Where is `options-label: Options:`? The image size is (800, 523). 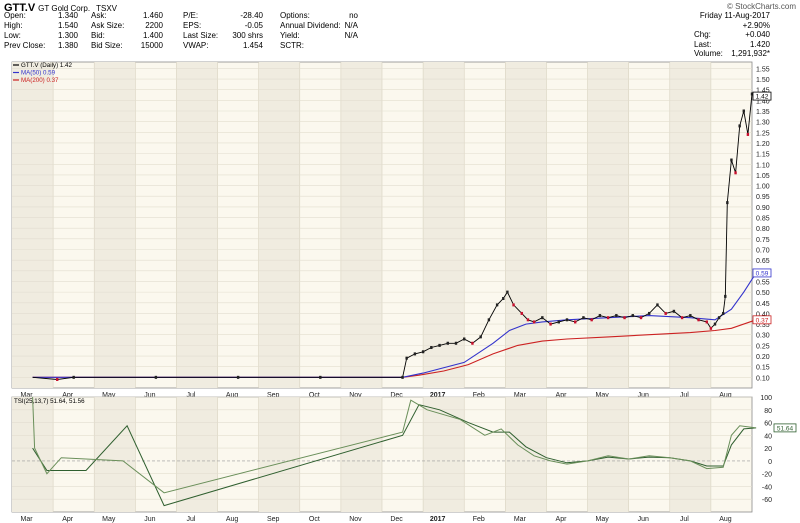 options-label: Options: is located at coordinates (295, 15).